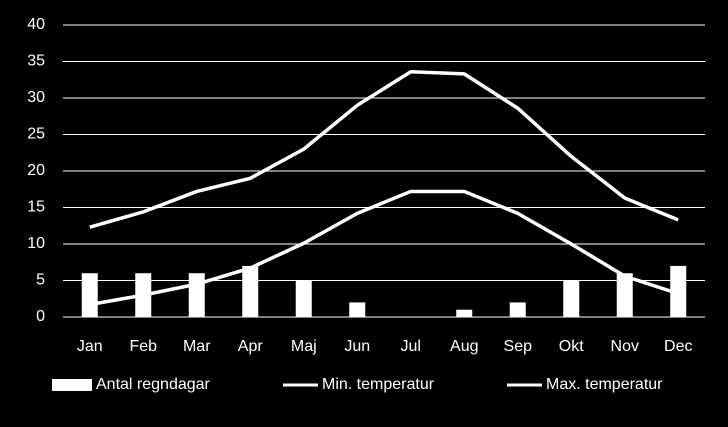 Image resolution: width=728 pixels, height=427 pixels. What do you see at coordinates (40, 280) in the screenshot?
I see `y-tick-label: 5` at bounding box center [40, 280].